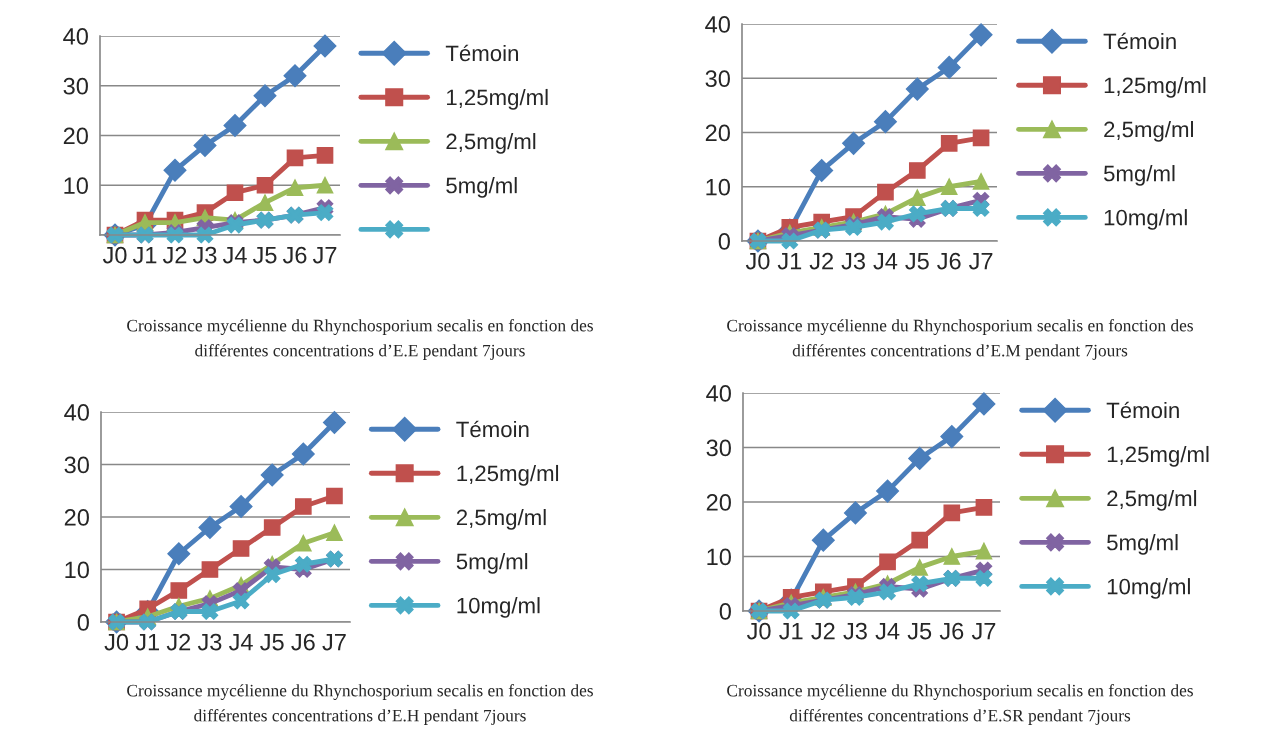 This screenshot has width=1261, height=735. Describe the element at coordinates (360, 717) in the screenshot. I see `text: différentes concentrations d’E.H pendant 7jours` at that location.